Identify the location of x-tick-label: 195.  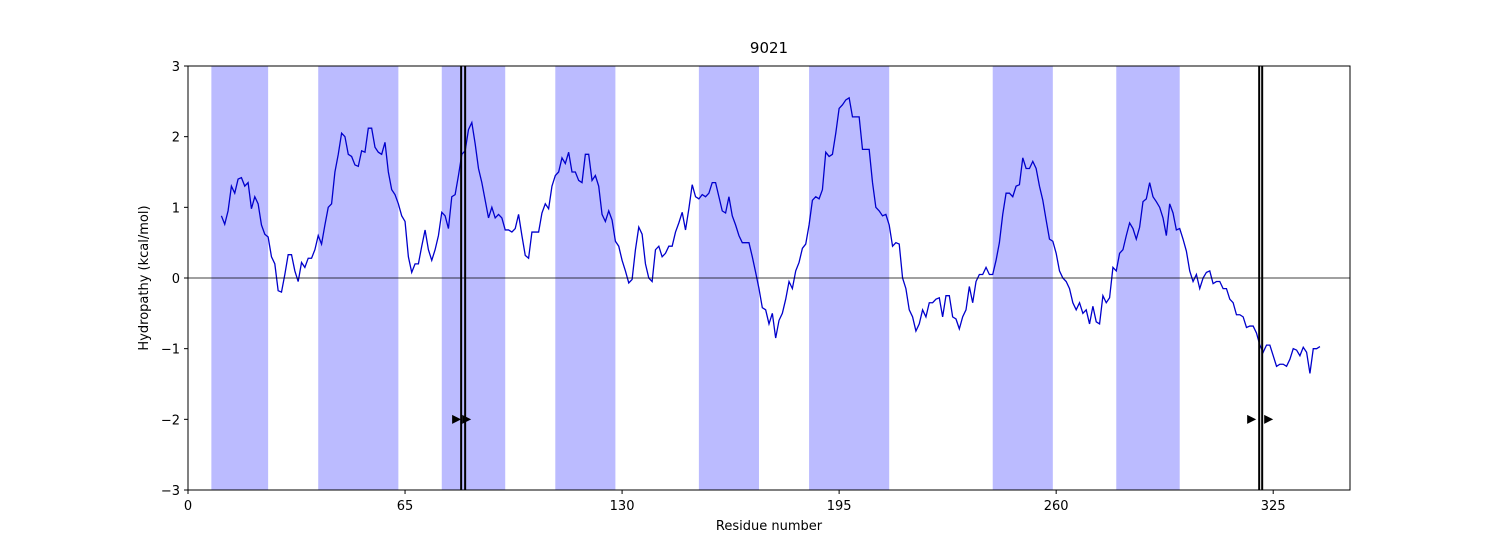
(839, 506).